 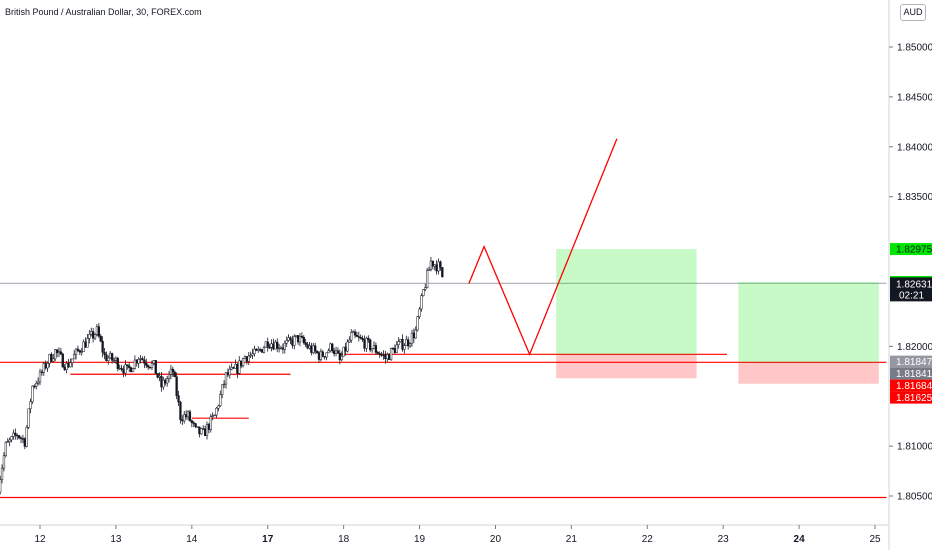 I want to click on position-target-zone, so click(x=626, y=302).